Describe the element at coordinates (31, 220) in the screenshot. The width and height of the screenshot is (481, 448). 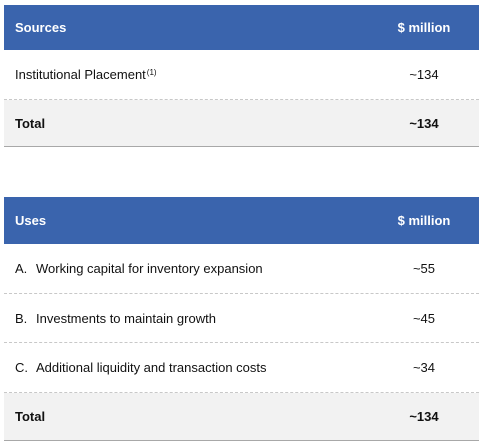
I see `uses-header-label: Uses` at that location.